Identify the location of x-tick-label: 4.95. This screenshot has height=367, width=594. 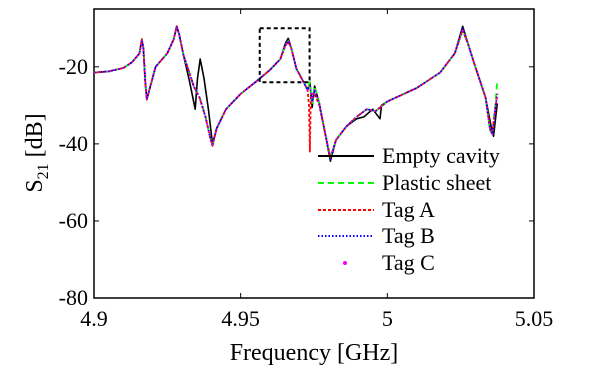
(240, 318).